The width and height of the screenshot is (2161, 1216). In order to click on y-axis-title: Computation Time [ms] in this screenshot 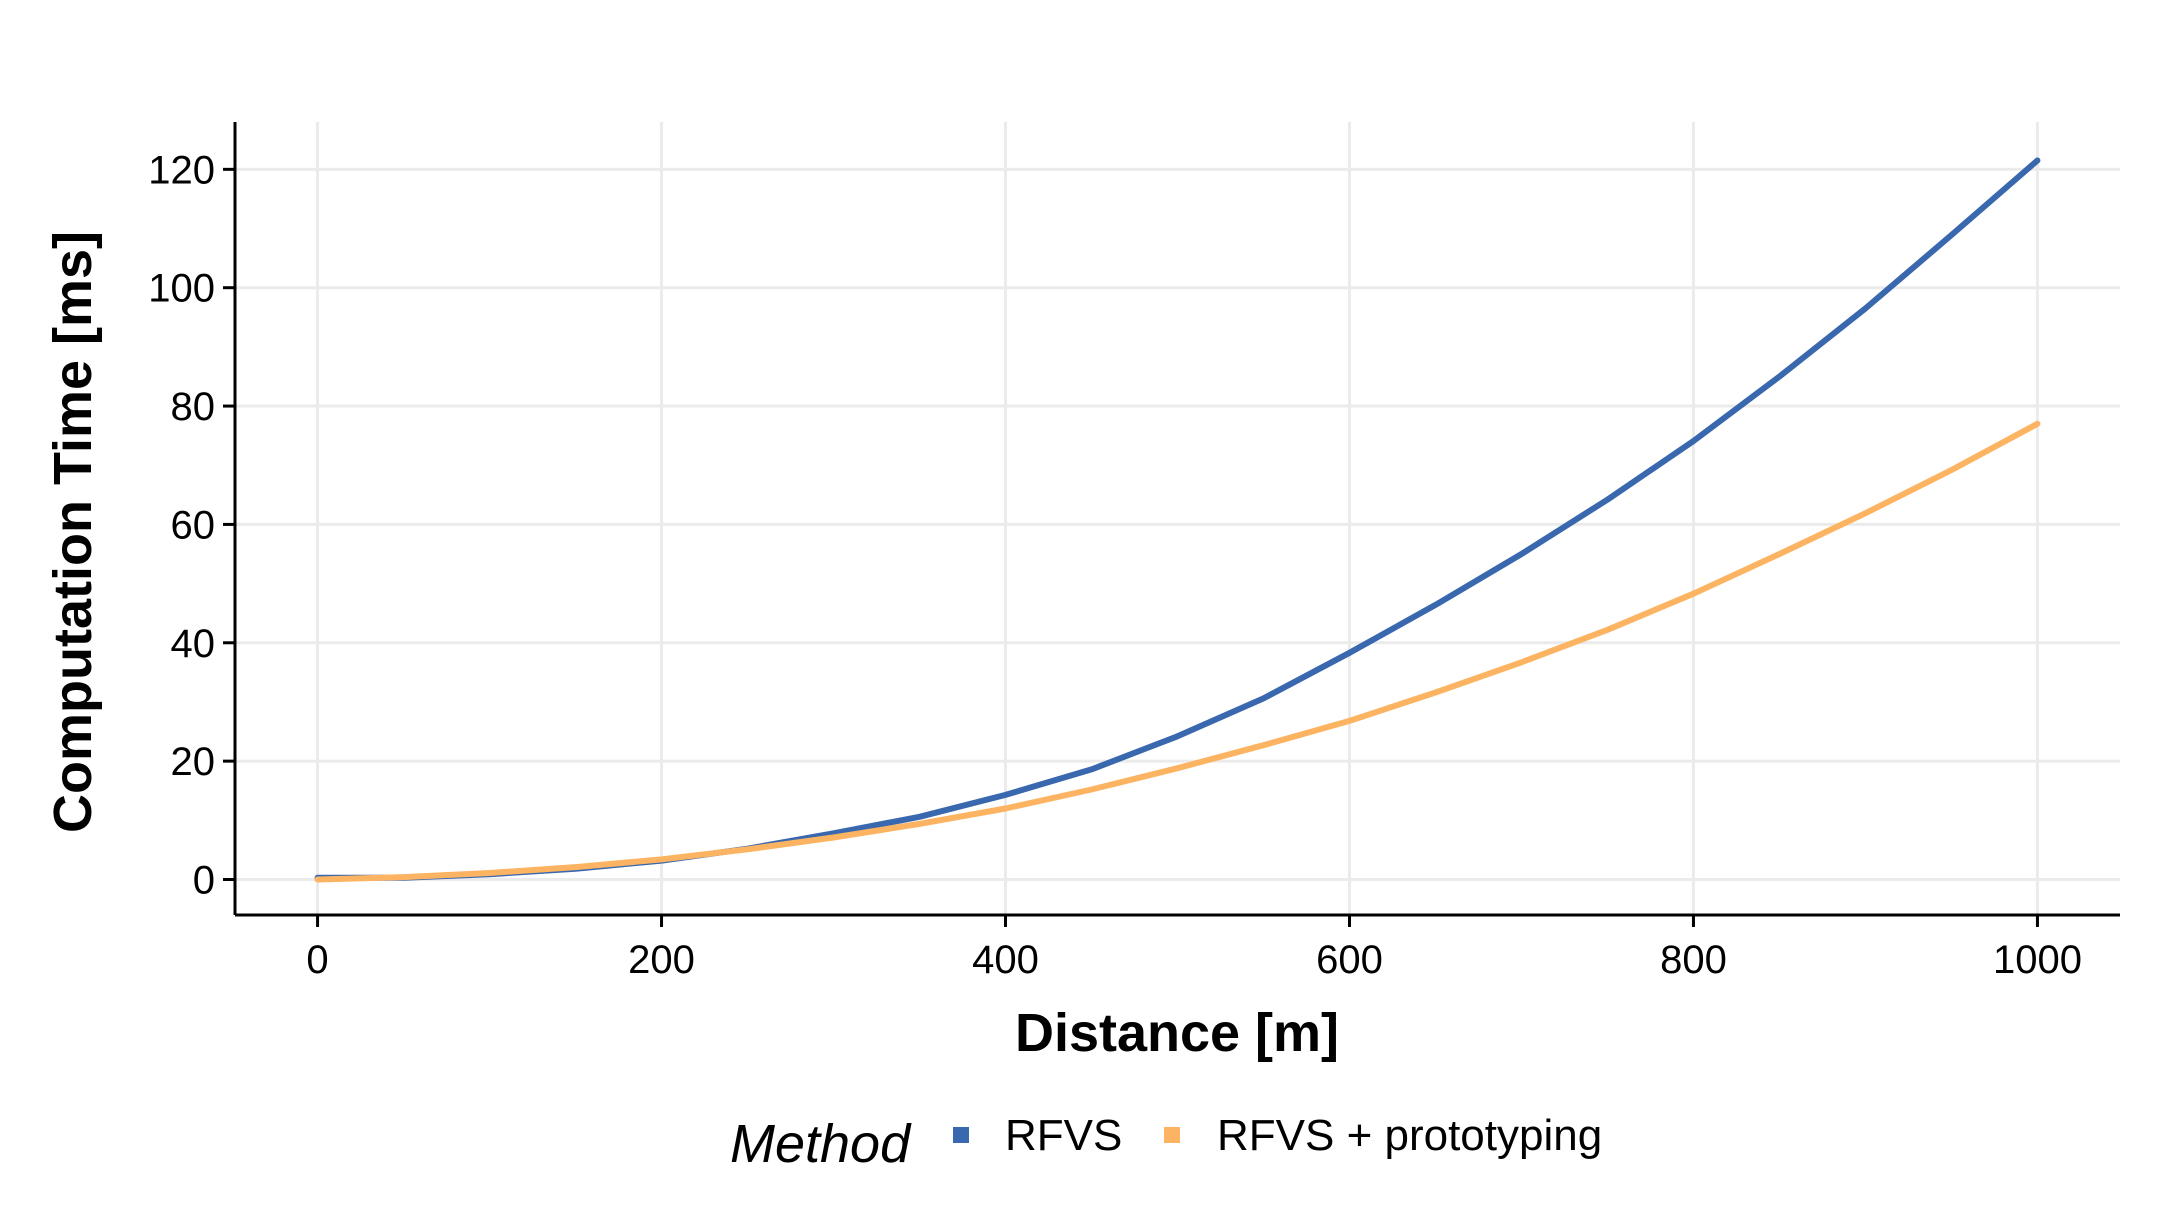, I will do `click(73, 532)`.